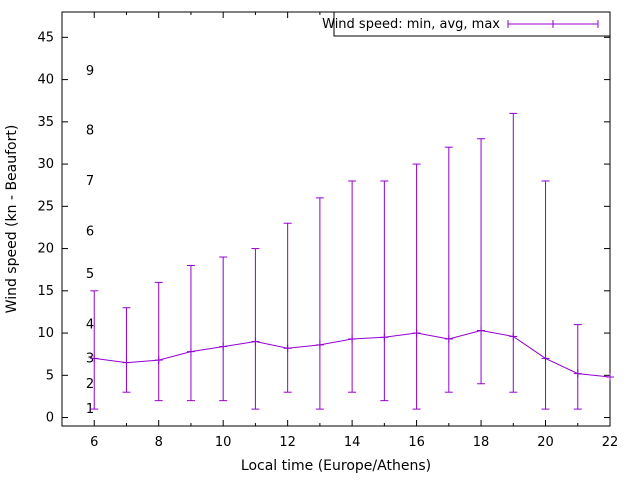  Describe the element at coordinates (45, 206) in the screenshot. I see `y-tick-label: 25` at that location.